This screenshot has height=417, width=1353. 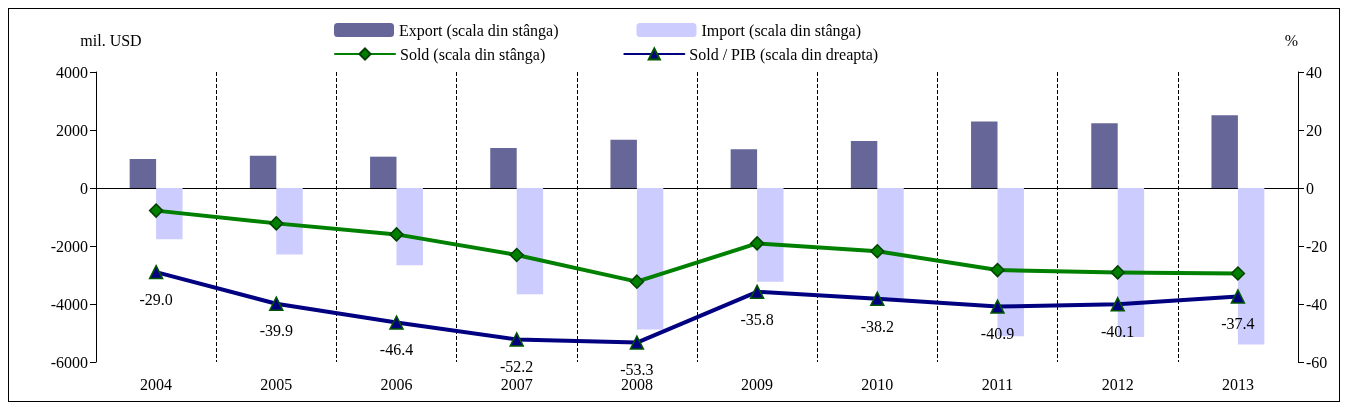 I want to click on y-tick-label: -2000, so click(x=69, y=246).